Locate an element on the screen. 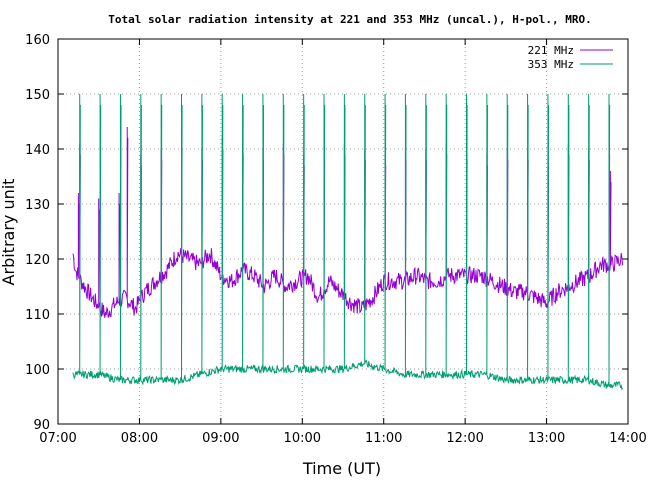 The width and height of the screenshot is (650, 480). y-tick-label: 160 is located at coordinates (37, 40).